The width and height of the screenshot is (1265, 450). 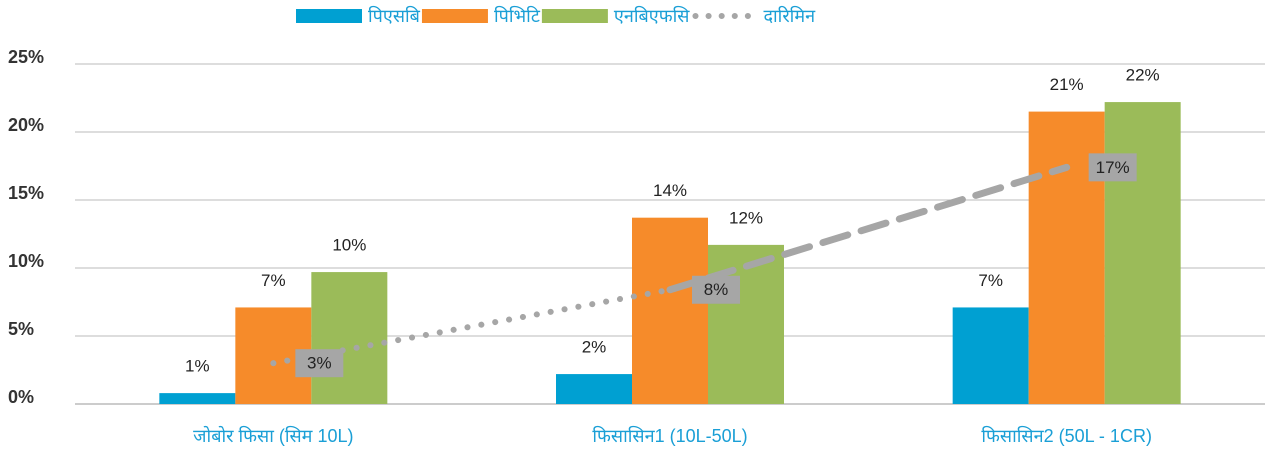 What do you see at coordinates (789, 15) in the screenshot?
I see `legend-label: दारिमिन` at bounding box center [789, 15].